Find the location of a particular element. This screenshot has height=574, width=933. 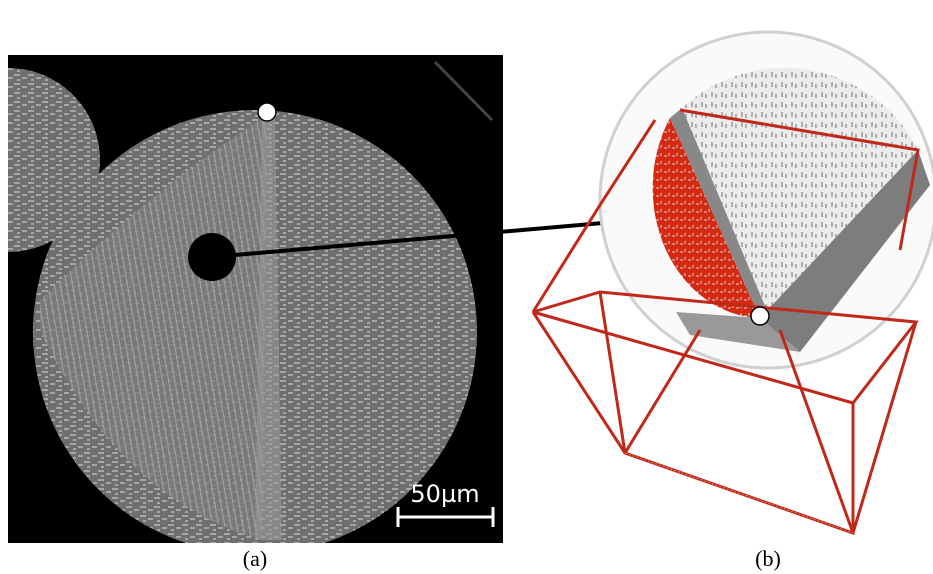

section-plane-edge is located at coordinates (845, 251).